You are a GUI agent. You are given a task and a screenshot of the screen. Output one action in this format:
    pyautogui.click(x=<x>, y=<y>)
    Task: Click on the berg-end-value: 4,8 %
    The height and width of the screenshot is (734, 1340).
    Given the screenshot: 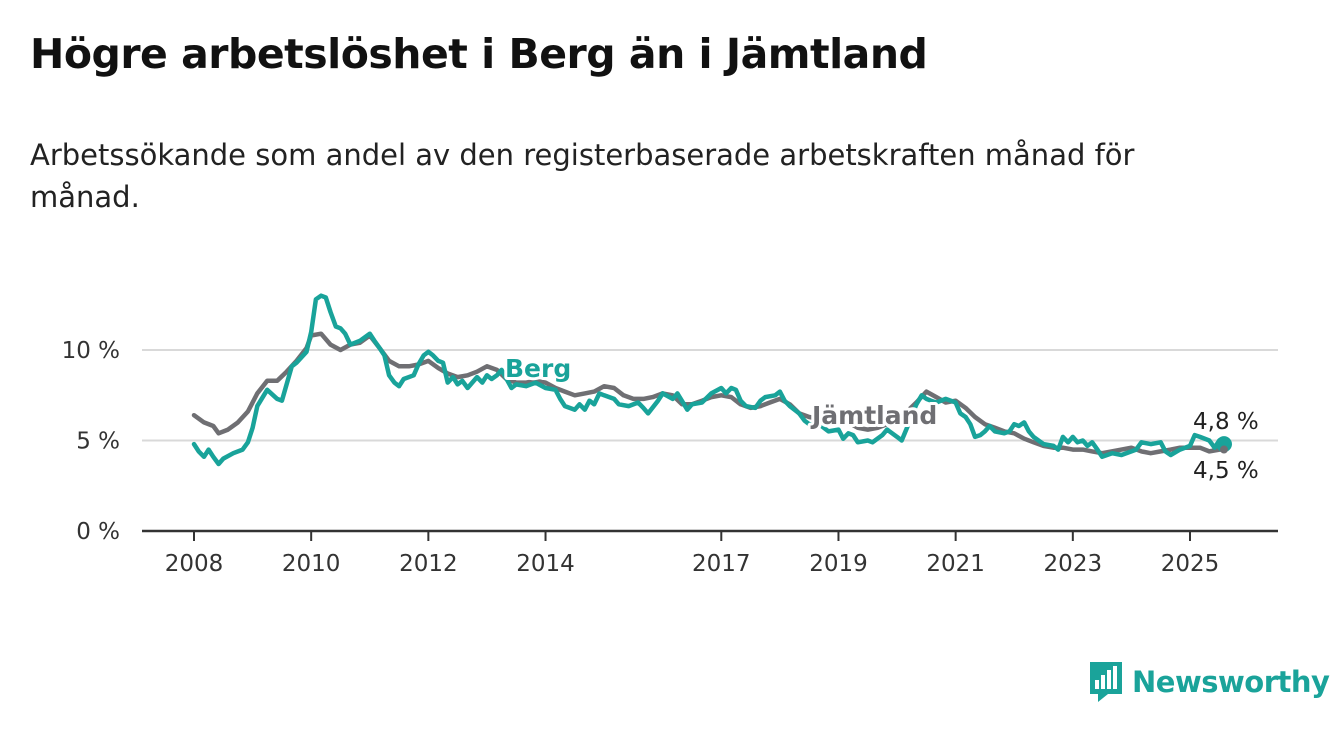 What is the action you would take?
    pyautogui.click(x=1226, y=422)
    